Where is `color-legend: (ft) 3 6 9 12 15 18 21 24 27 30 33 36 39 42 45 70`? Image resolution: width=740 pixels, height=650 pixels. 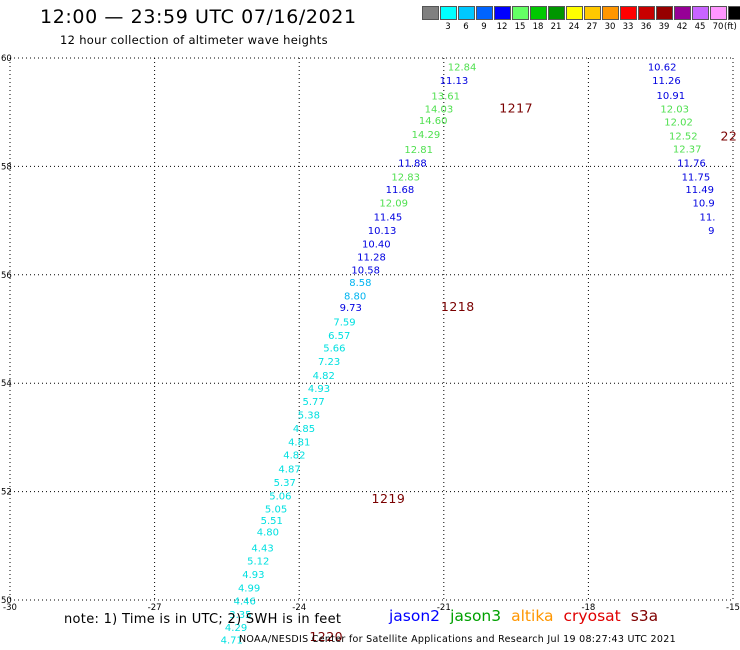
color-legend: (ft) 3 6 9 12 15 18 21 24 27 30 33 36 39 42 45 70 is located at coordinates (581, 20).